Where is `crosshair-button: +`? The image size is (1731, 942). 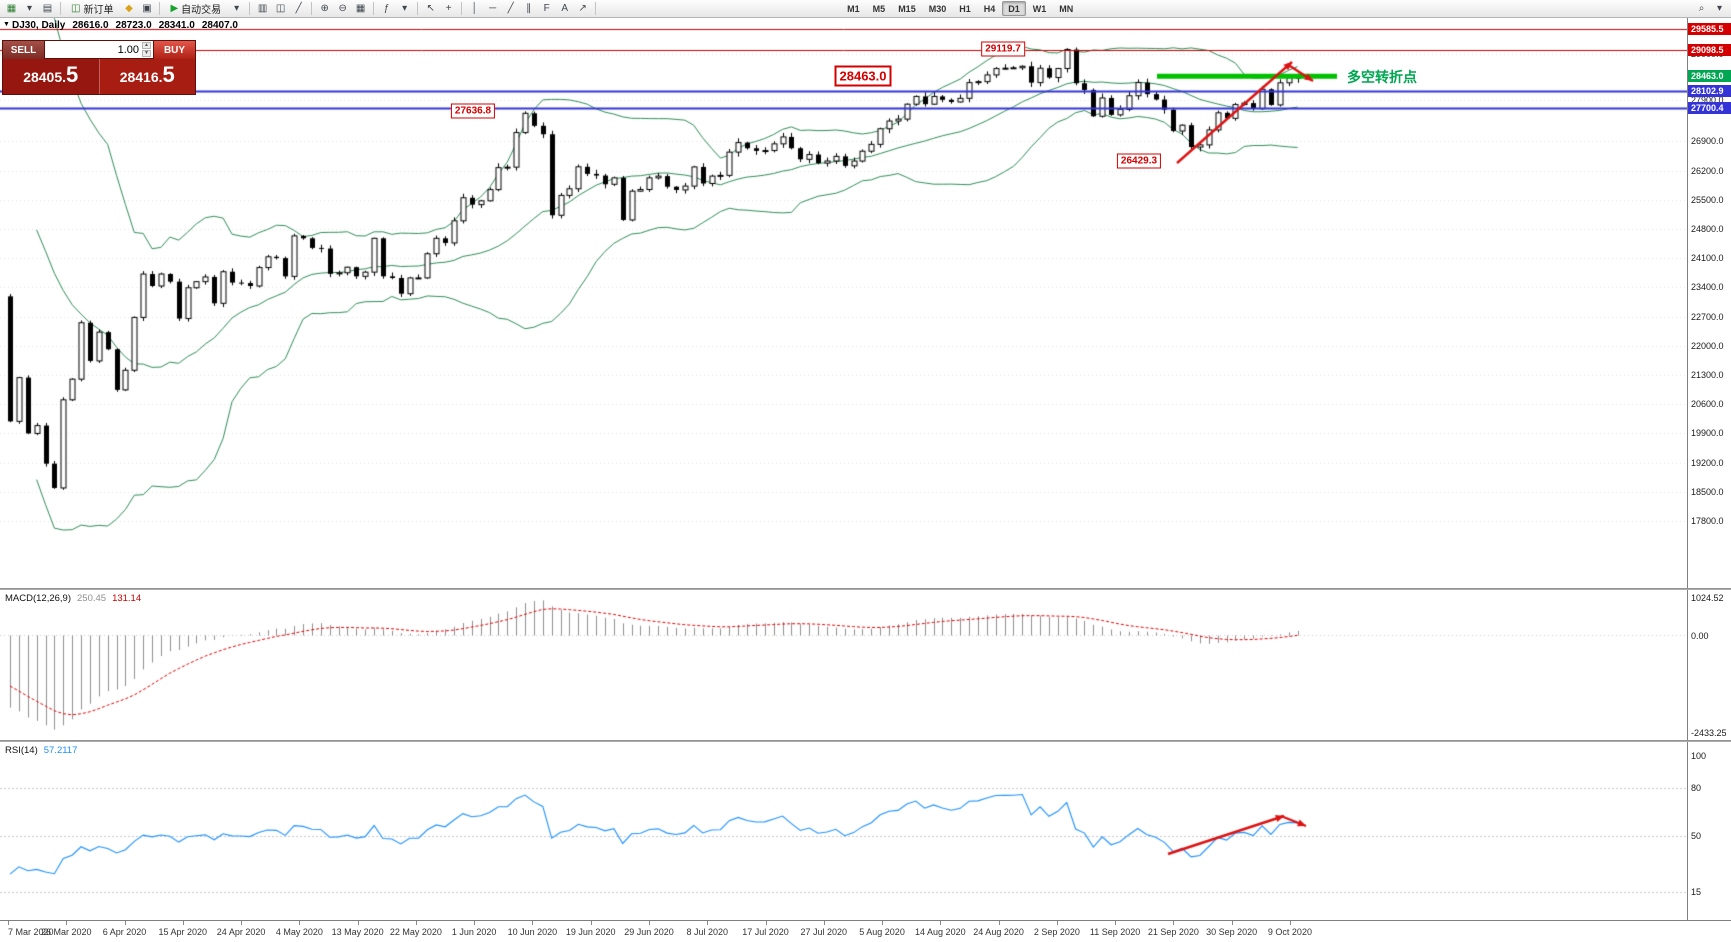 crosshair-button: + is located at coordinates (448, 9).